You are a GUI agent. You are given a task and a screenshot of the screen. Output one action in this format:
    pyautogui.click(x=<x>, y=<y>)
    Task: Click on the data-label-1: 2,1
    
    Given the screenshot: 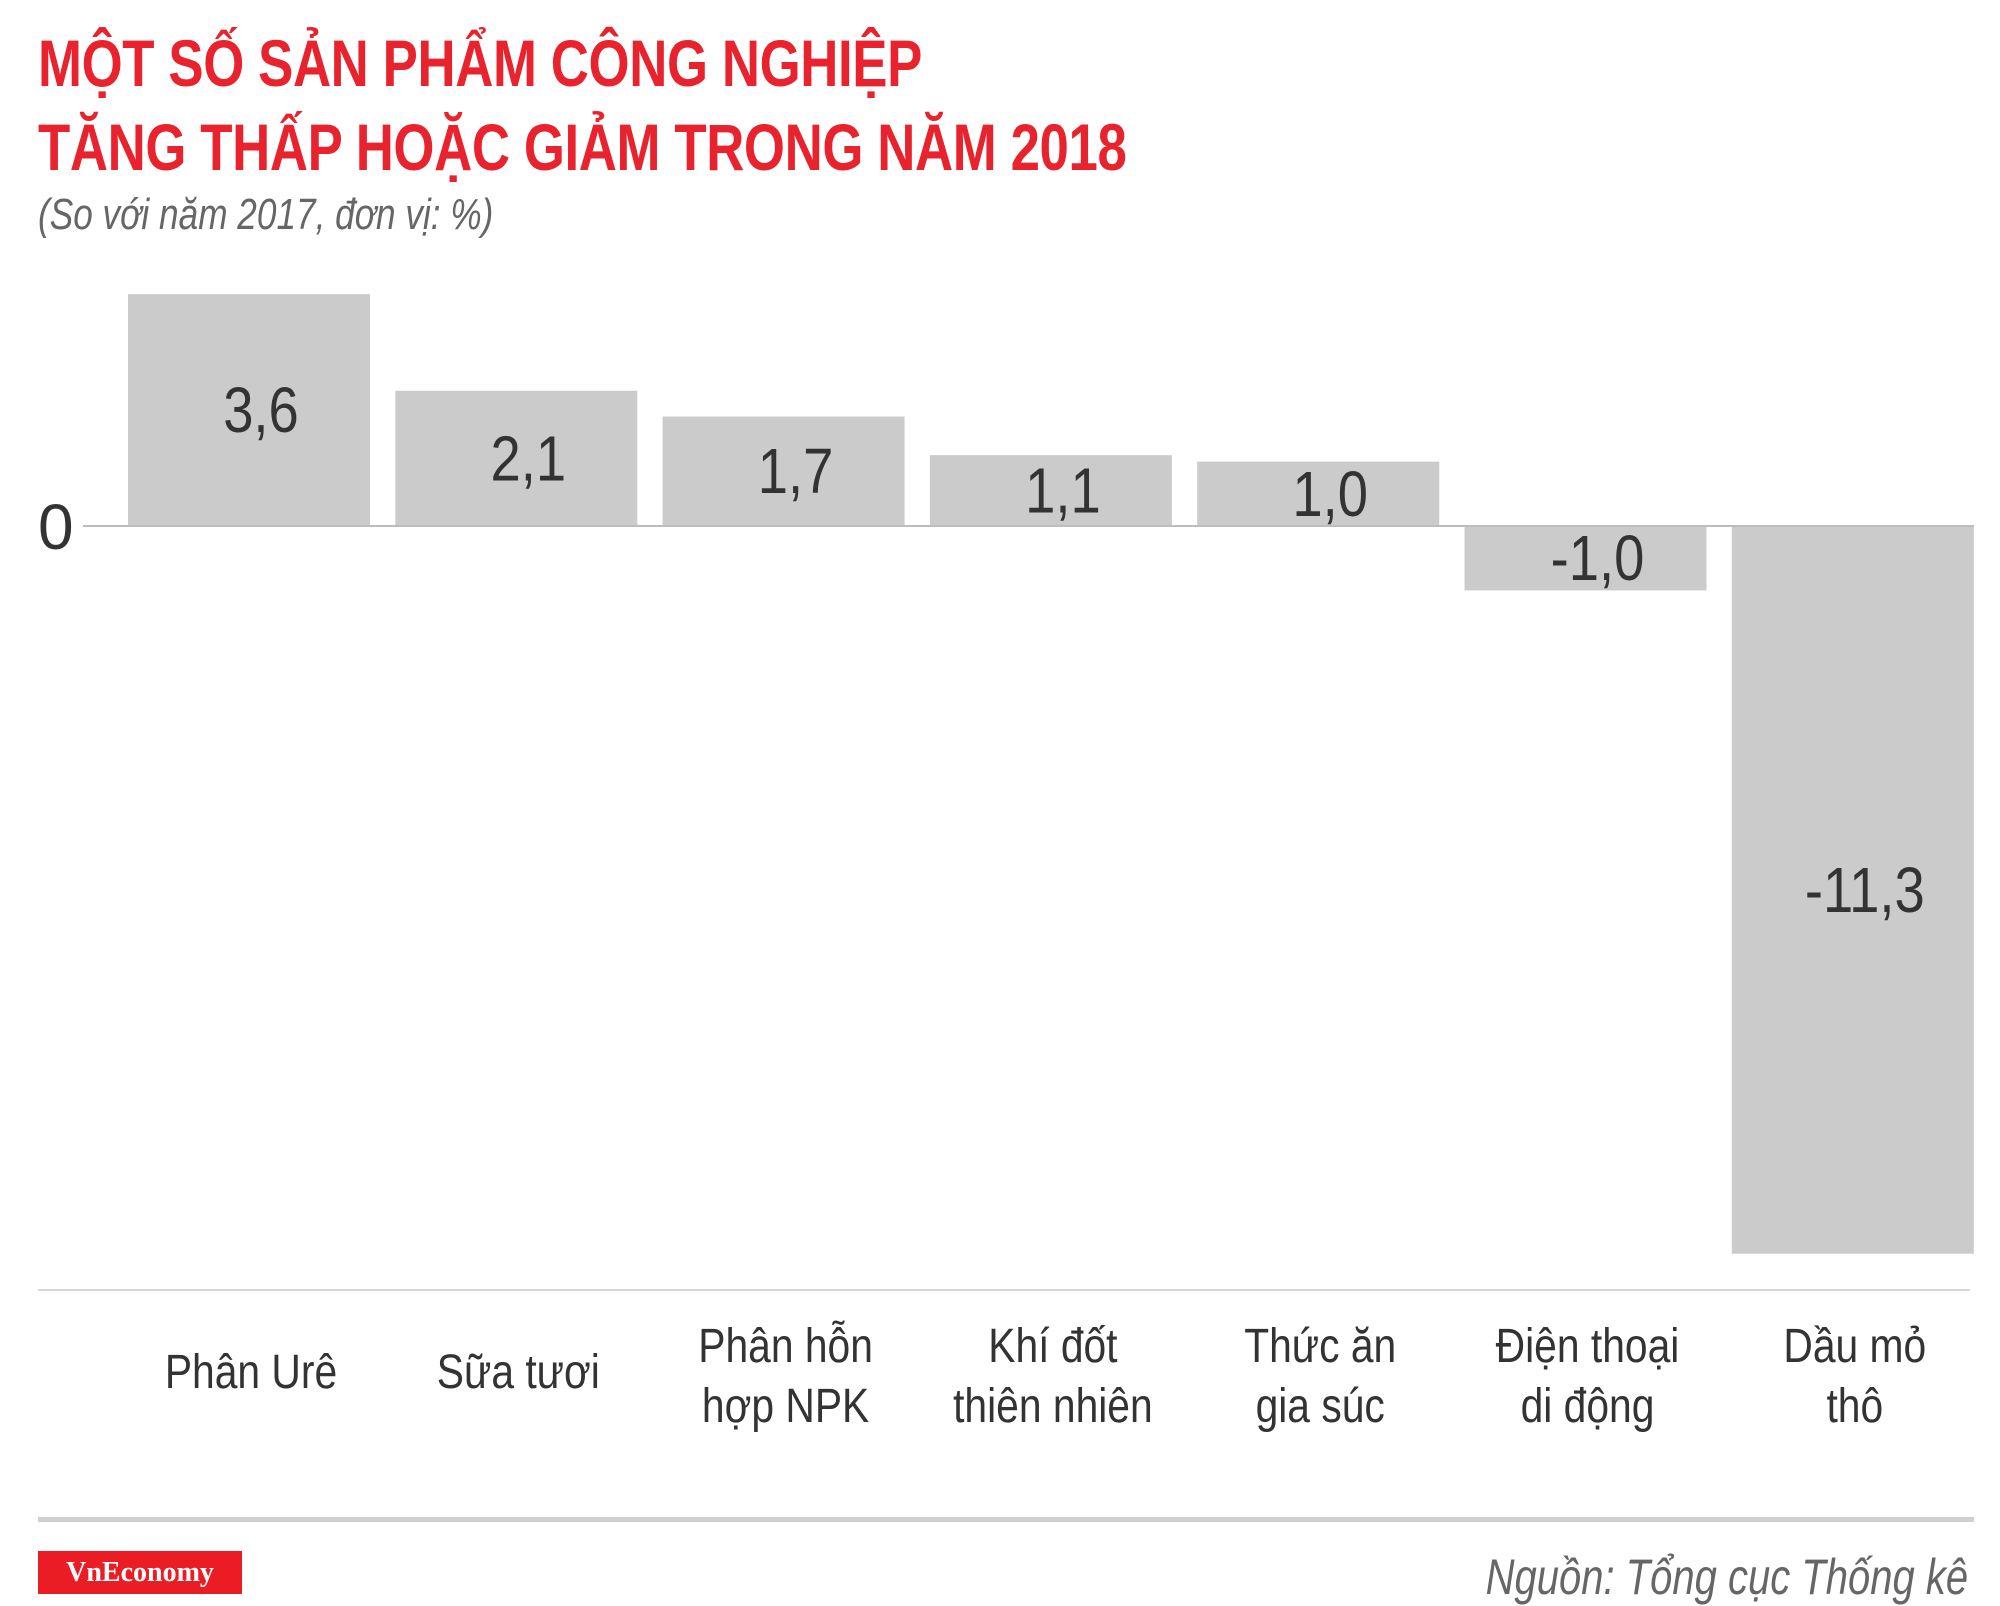 What is the action you would take?
    pyautogui.click(x=528, y=458)
    